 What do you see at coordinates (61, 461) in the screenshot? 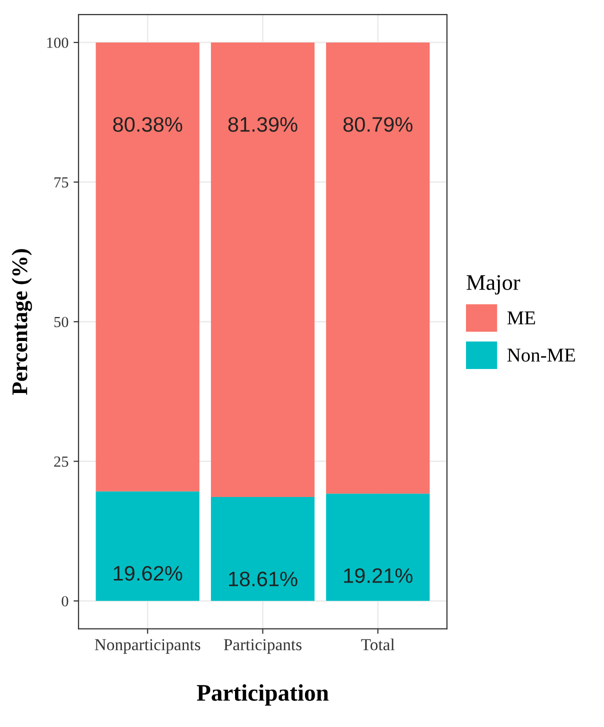
I see `y-tick-label: 25` at bounding box center [61, 461].